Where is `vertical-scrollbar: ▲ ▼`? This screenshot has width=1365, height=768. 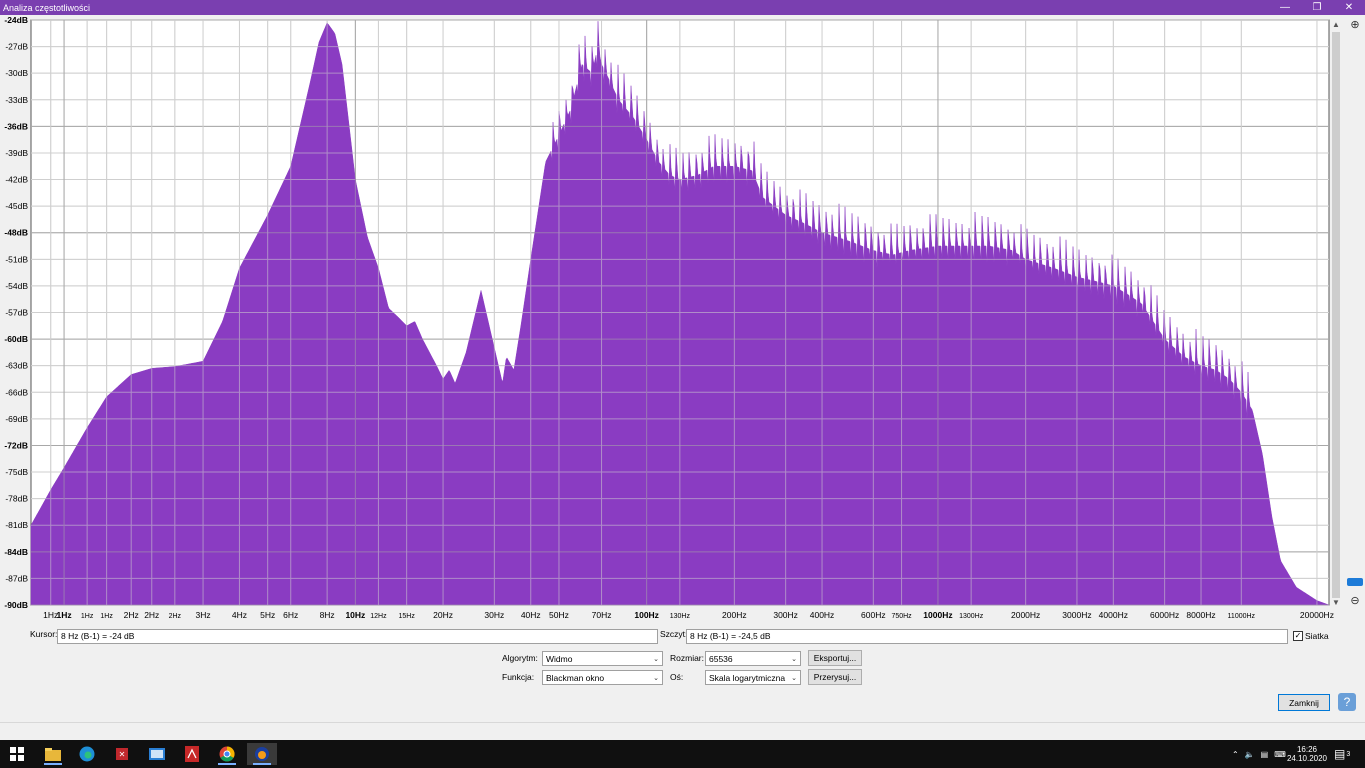 vertical-scrollbar: ▲ ▼ is located at coordinates (1336, 314).